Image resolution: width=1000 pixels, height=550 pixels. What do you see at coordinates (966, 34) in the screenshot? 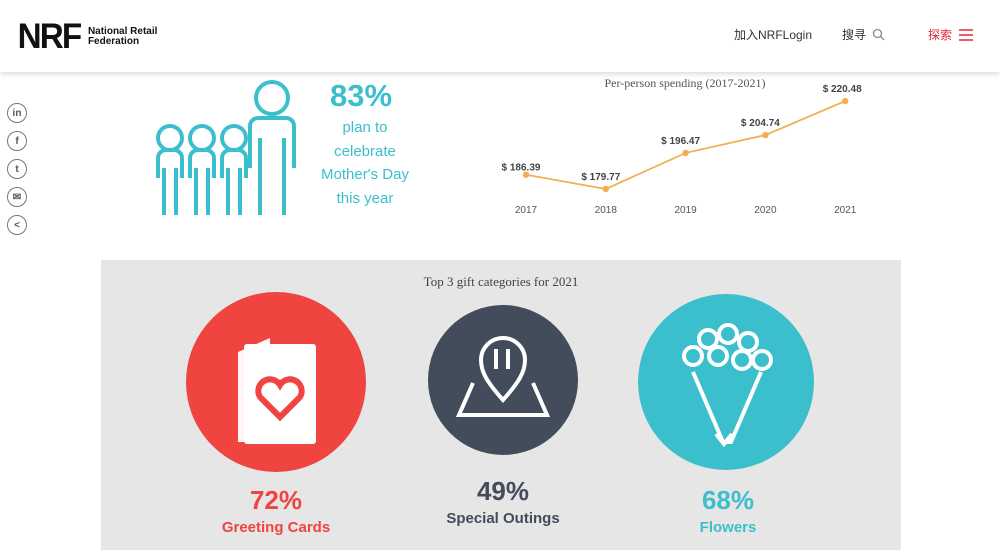
I see `hamburger-icon` at bounding box center [966, 34].